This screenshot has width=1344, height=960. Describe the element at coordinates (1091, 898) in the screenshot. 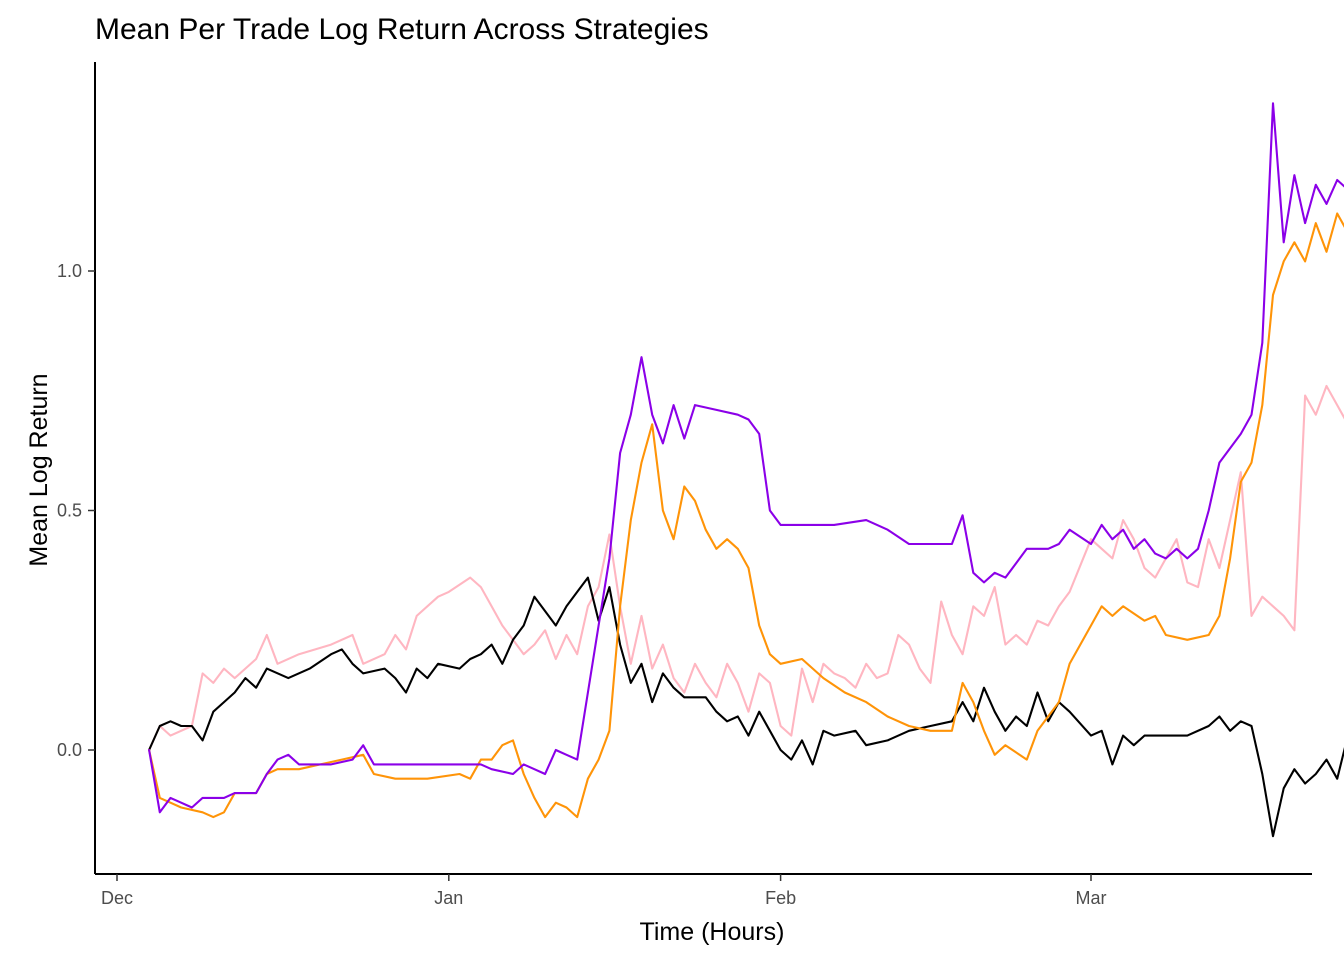

I see `x-tick-label-3: Mar` at that location.